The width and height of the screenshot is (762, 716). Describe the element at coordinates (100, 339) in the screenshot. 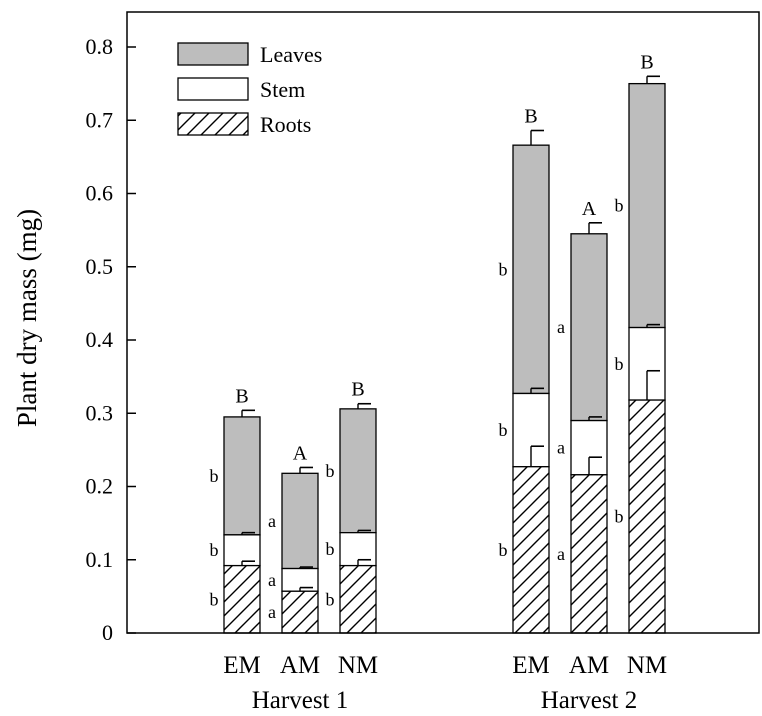

I see `y-tick-label: 0.4` at that location.